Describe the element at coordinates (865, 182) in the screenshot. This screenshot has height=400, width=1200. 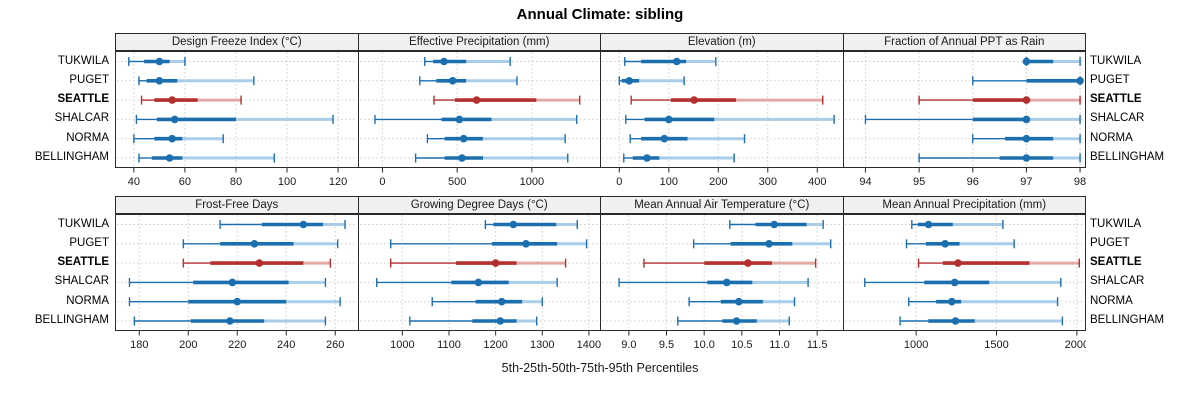
I see `tick-label: 94` at that location.